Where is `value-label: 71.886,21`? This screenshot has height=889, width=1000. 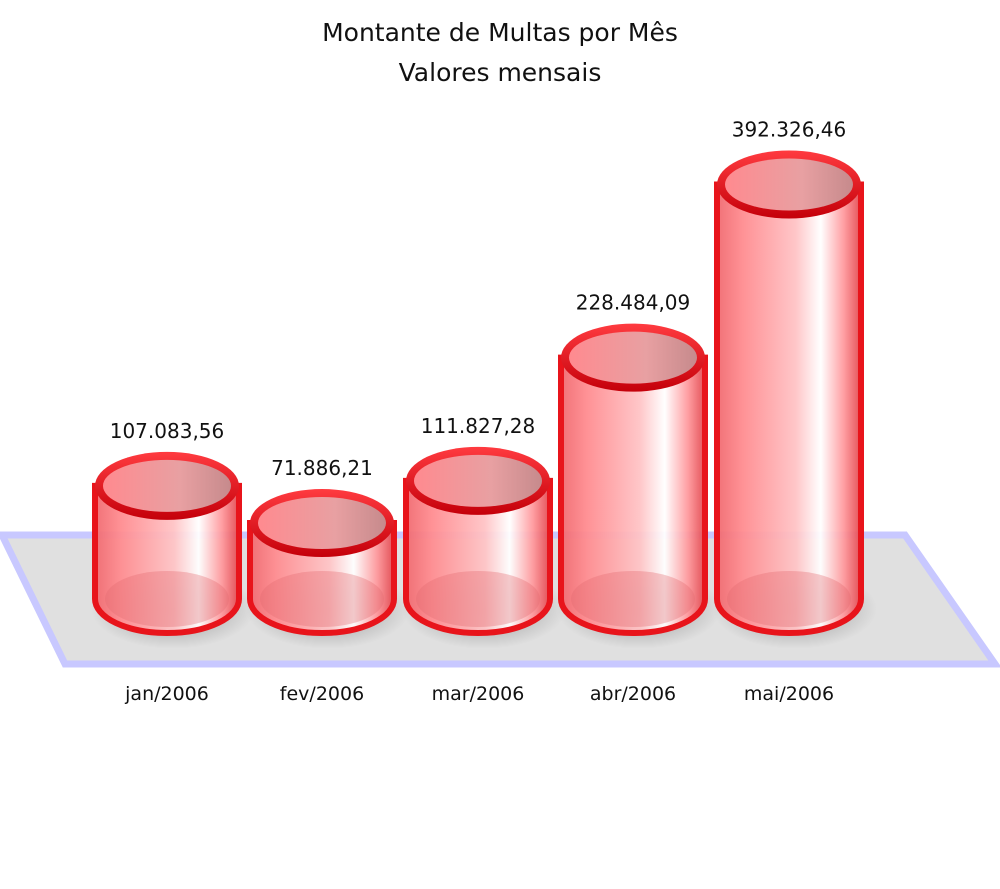
value-label: 71.886,21 is located at coordinates (322, 468).